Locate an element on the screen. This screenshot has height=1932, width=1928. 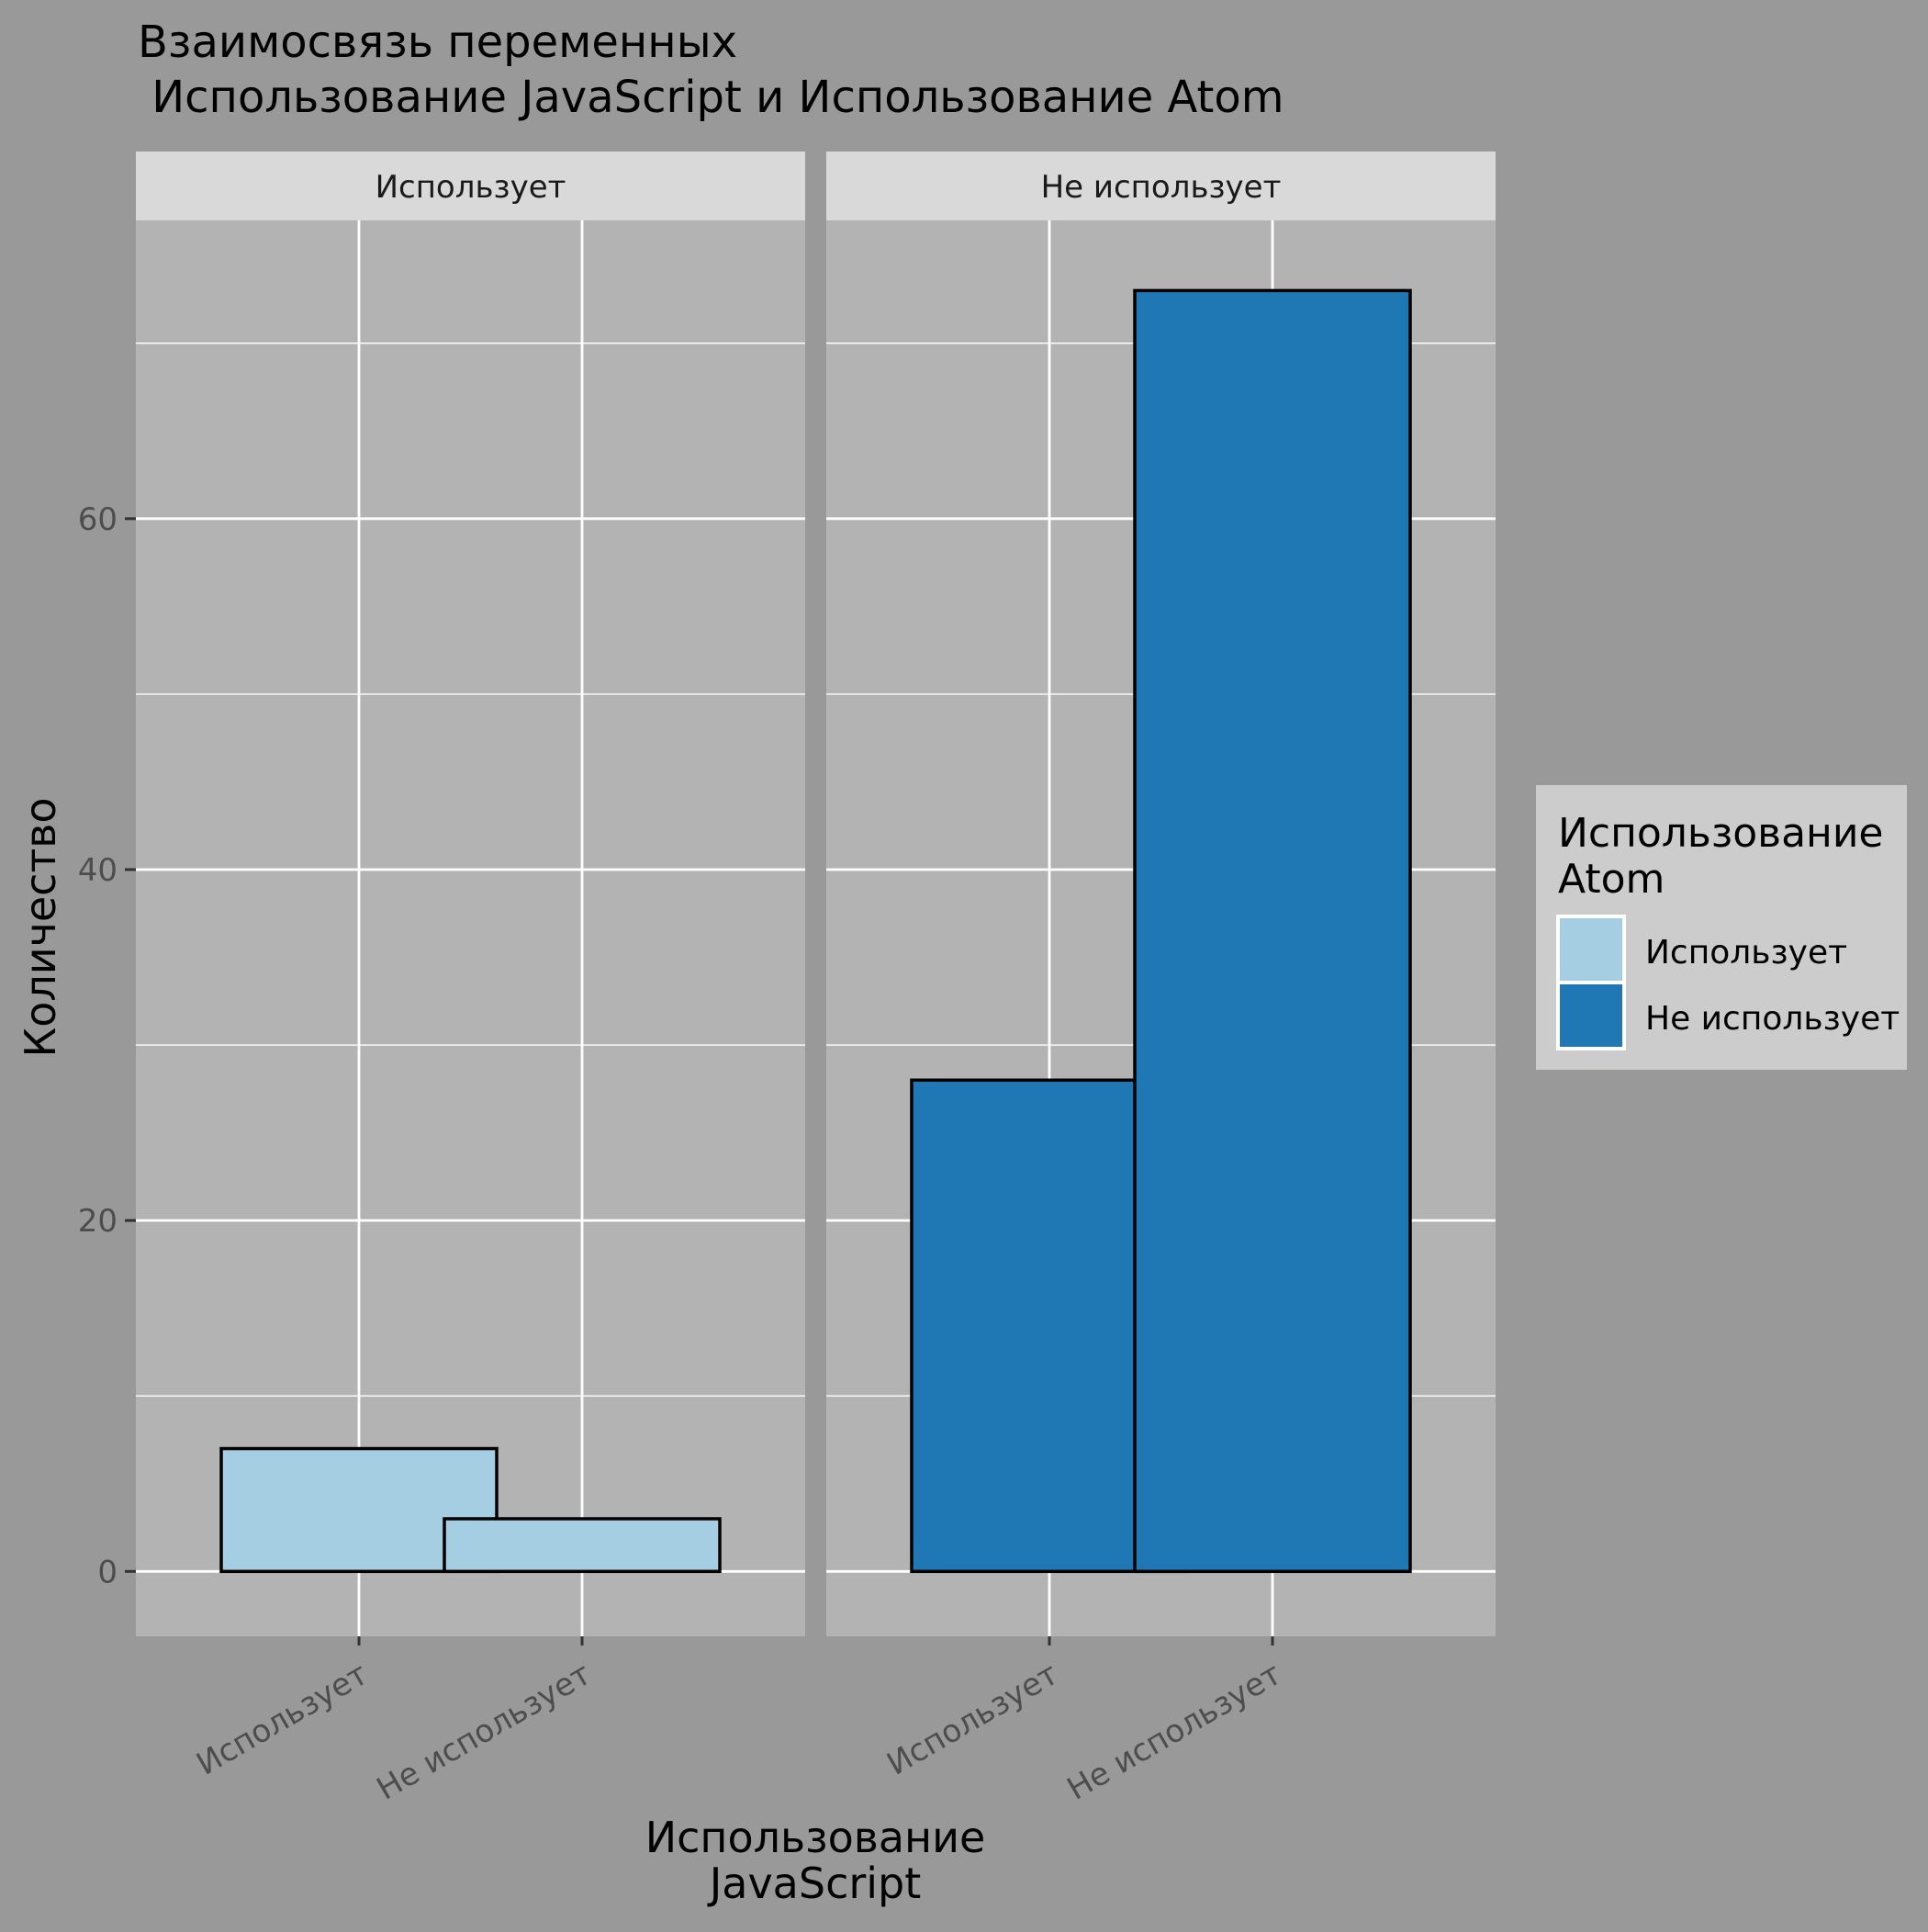
legend-title-line2: Atom is located at coordinates (1611, 879).